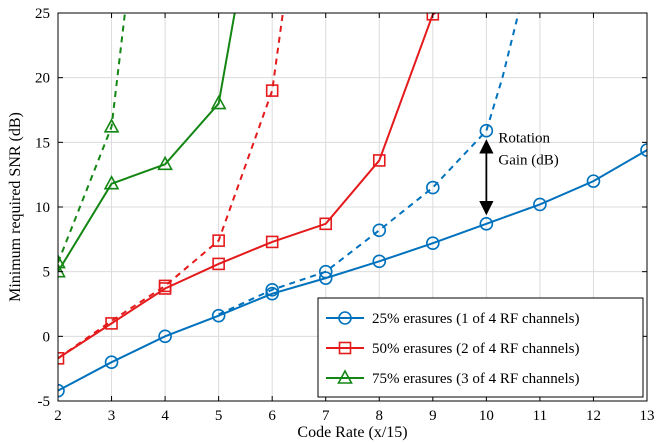 This screenshot has width=656, height=443. What do you see at coordinates (165, 416) in the screenshot?
I see `x-tick-label: 4` at bounding box center [165, 416].